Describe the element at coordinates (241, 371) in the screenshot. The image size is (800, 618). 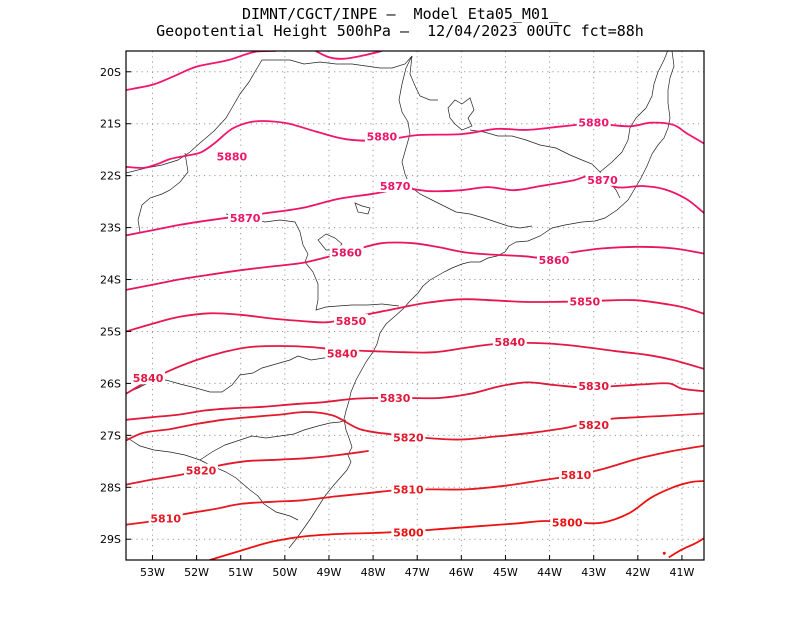
I see `border-pr-sc` at that location.